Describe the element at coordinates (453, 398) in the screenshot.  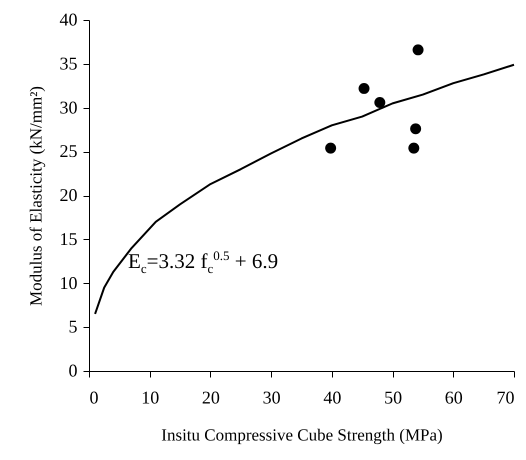
I see `x-tick-label: 60` at that location.